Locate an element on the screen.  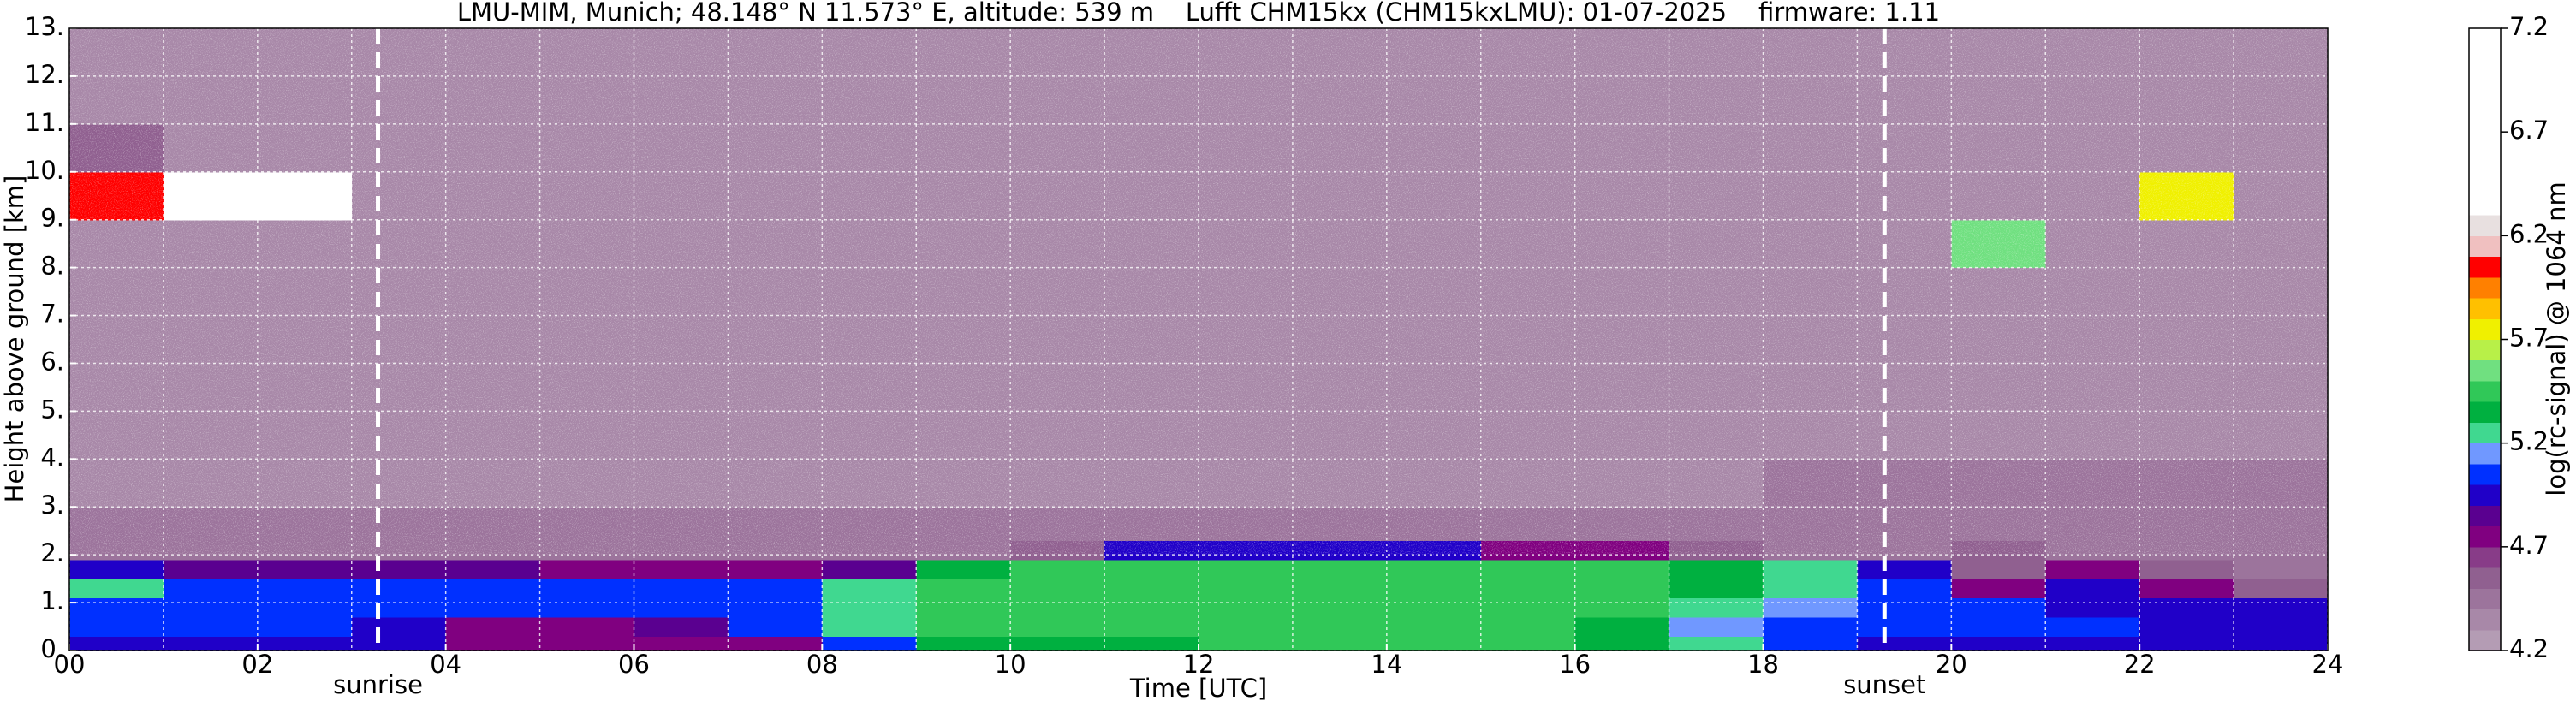
y-axis-label: Height above ground [km] is located at coordinates (15, 339).